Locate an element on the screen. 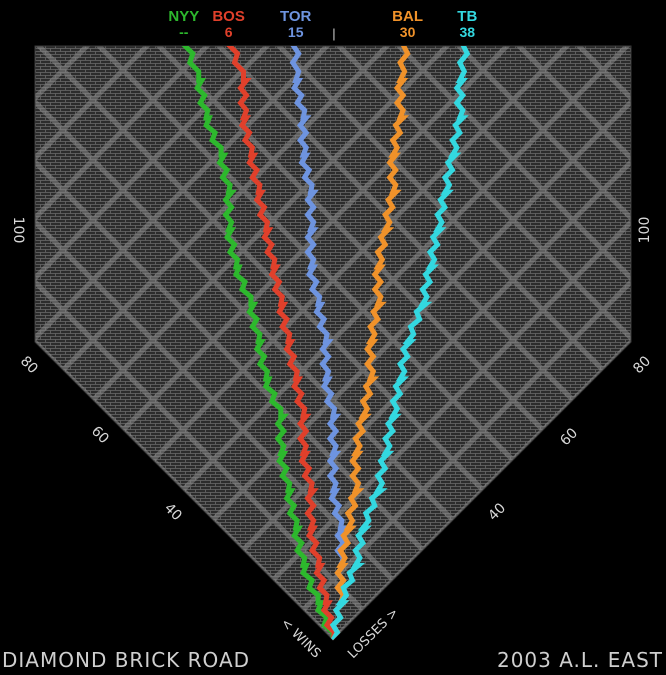  wins-tick-label: 80 is located at coordinates (29, 365).